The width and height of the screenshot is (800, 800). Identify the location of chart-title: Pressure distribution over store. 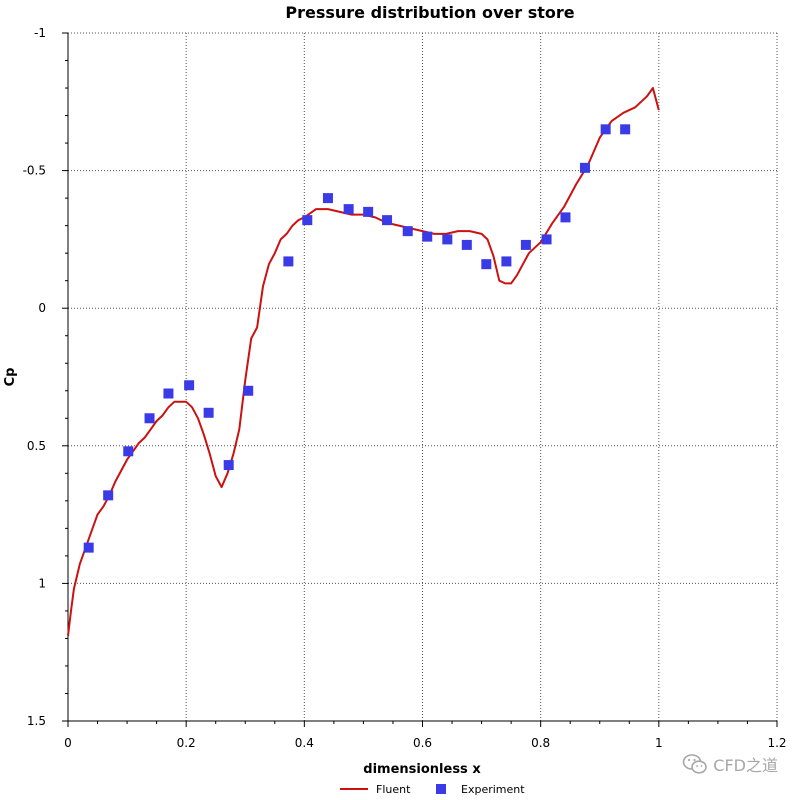
(429, 12).